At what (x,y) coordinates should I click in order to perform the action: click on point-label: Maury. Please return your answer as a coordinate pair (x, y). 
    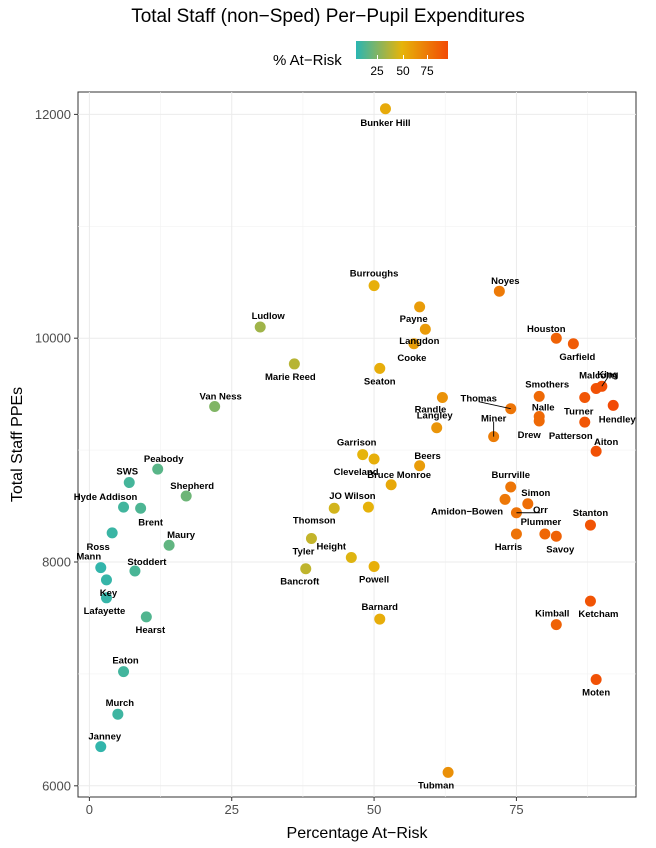
    Looking at the image, I should click on (181, 535).